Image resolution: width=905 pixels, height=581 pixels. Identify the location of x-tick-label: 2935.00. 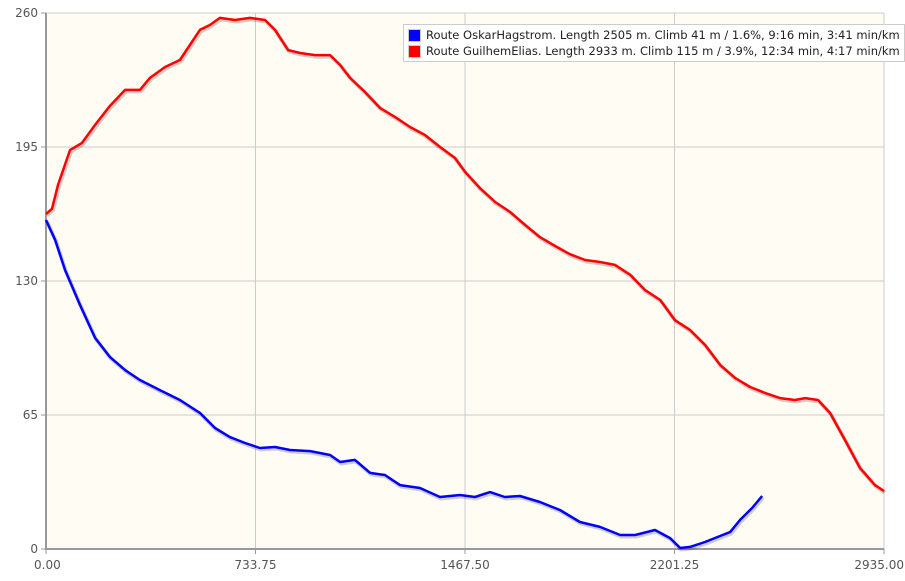
(879, 565).